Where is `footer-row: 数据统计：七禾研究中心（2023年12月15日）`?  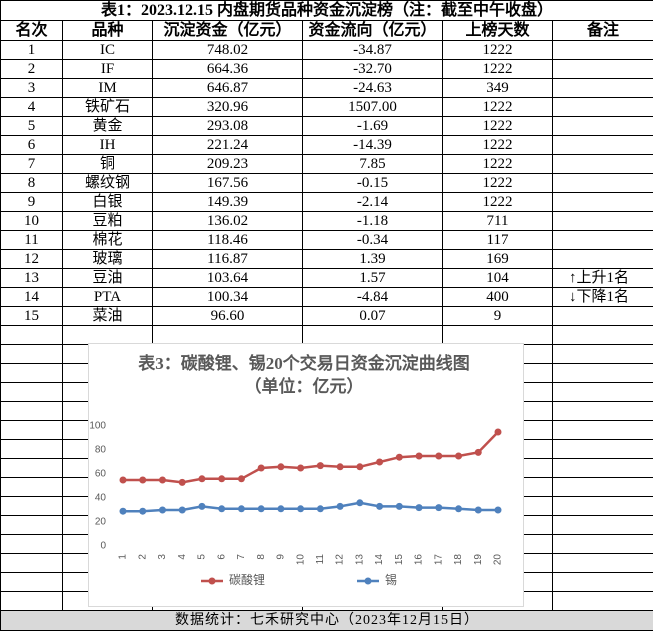 footer-row: 数据统计：七禾研究中心（2023年12月15日） is located at coordinates (327, 621).